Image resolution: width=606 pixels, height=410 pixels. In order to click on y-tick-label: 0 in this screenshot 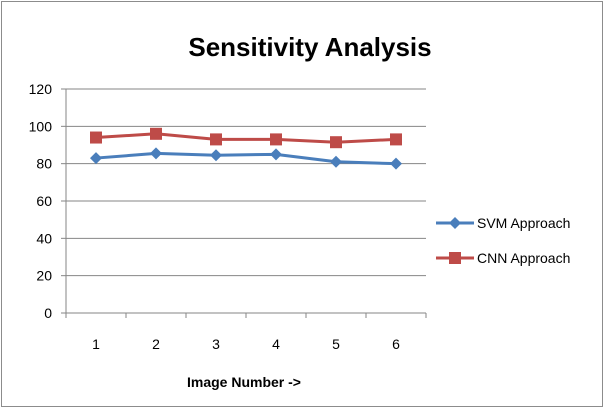, I will do `click(48, 313)`.